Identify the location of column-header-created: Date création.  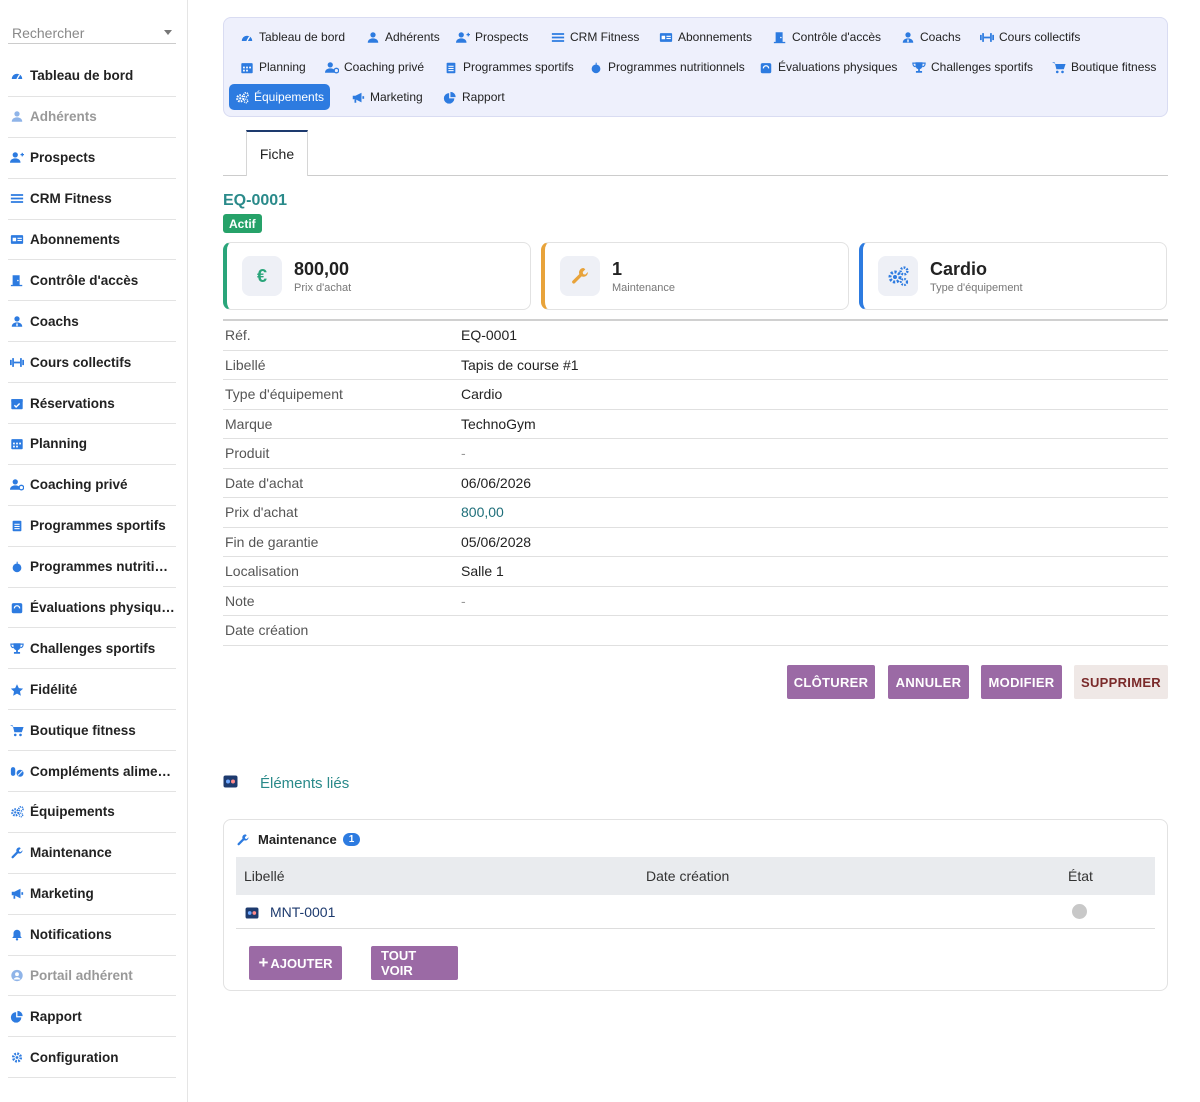
(688, 876).